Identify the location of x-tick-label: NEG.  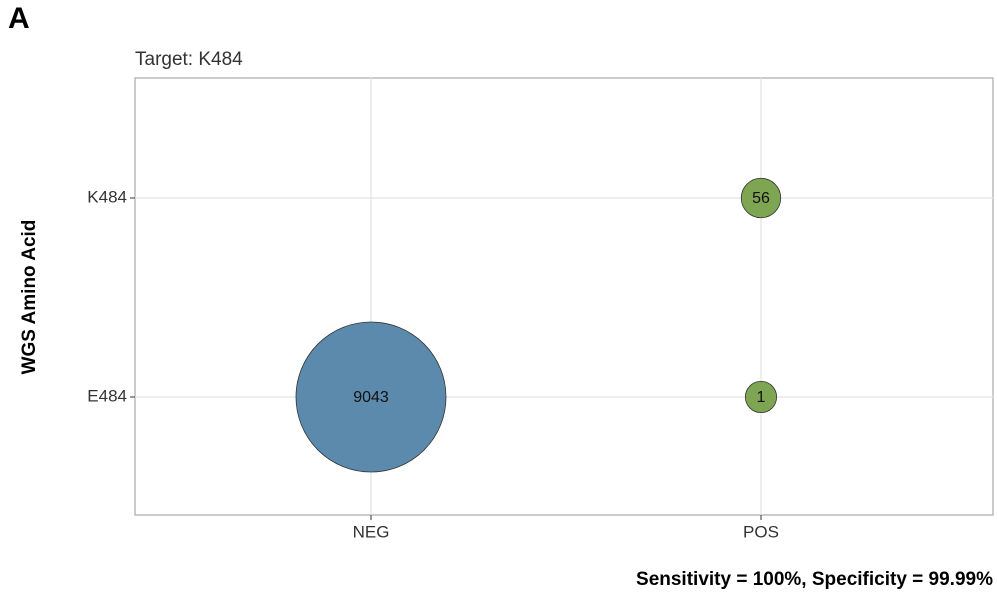
(371, 531).